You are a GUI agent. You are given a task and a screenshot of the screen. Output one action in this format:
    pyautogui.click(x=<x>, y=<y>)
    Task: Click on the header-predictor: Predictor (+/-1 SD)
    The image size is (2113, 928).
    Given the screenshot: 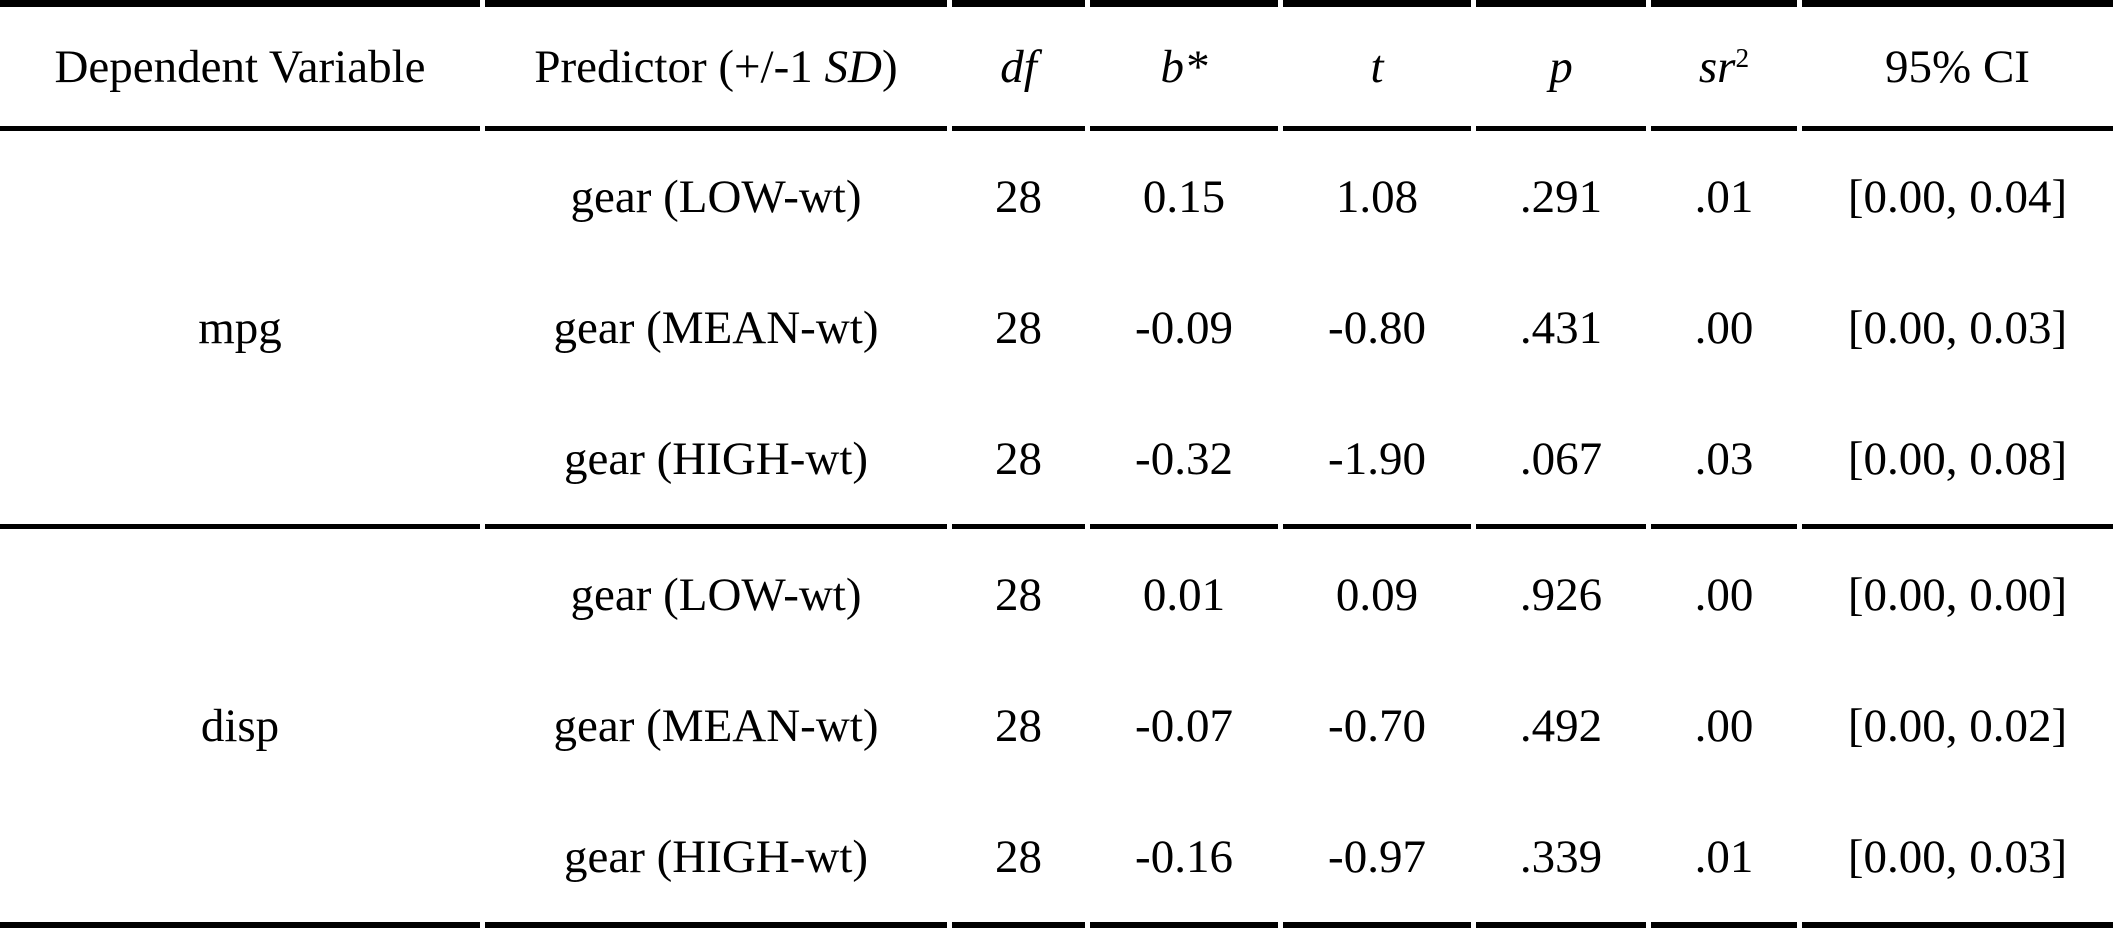 What is the action you would take?
    pyautogui.click(x=716, y=65)
    